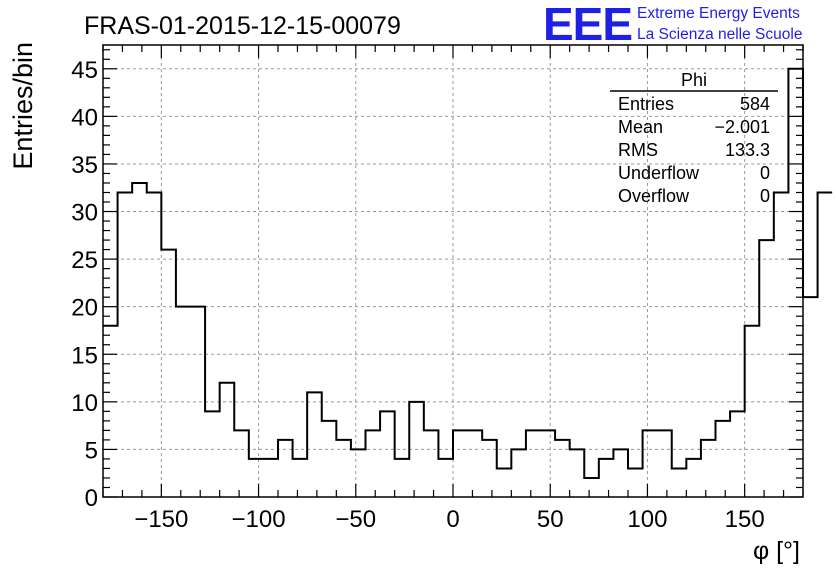  I want to click on stats-label-entries: Entries, so click(646, 104).